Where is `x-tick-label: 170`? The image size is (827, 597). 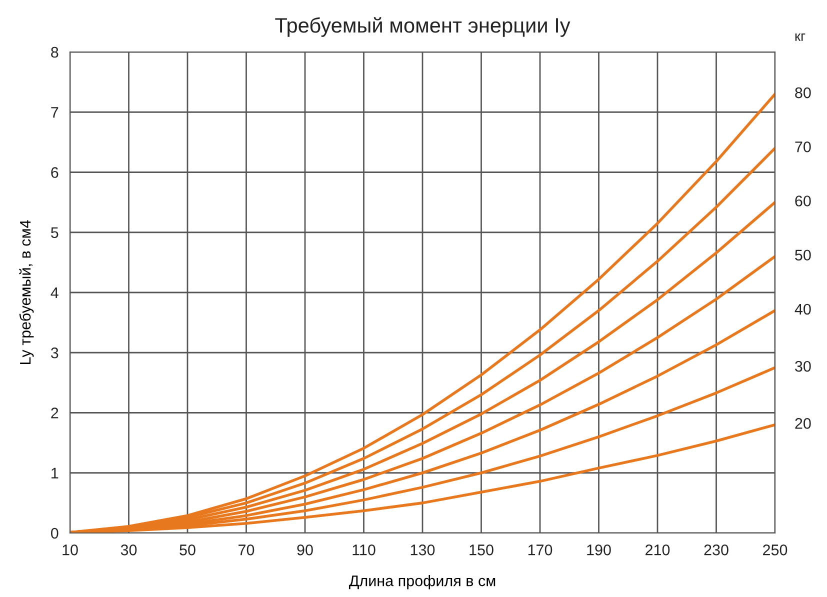
x-tick-label: 170 is located at coordinates (540, 550).